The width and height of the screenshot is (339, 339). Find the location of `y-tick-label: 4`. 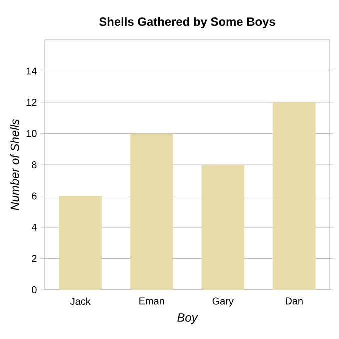

y-tick-label: 4 is located at coordinates (34, 227).